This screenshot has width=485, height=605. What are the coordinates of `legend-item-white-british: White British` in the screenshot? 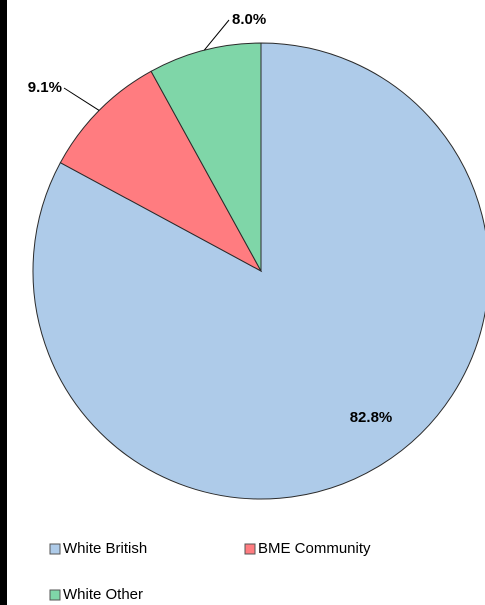 It's located at (98, 548).